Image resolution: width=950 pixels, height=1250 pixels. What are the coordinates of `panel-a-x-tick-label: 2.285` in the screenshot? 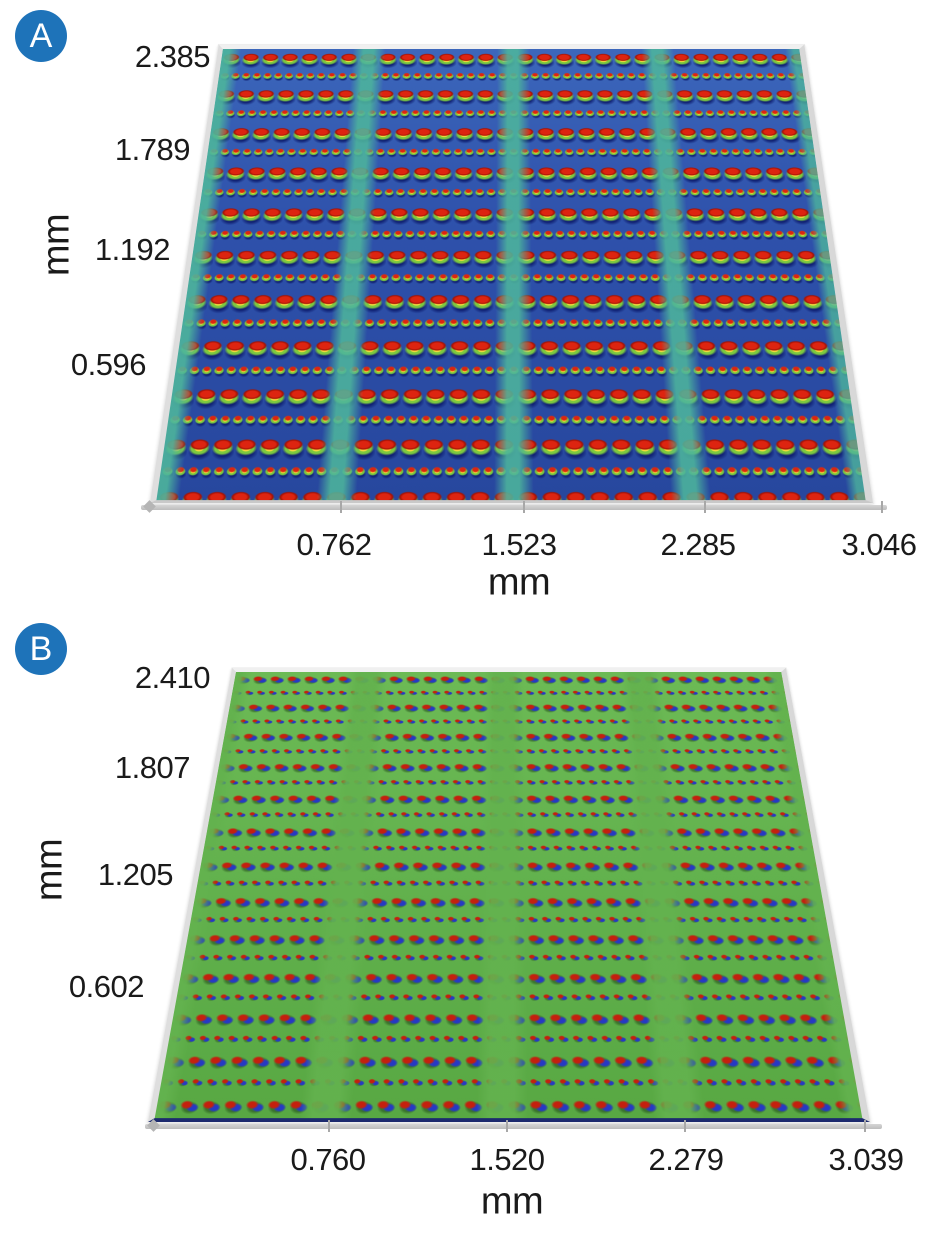 It's located at (698, 544).